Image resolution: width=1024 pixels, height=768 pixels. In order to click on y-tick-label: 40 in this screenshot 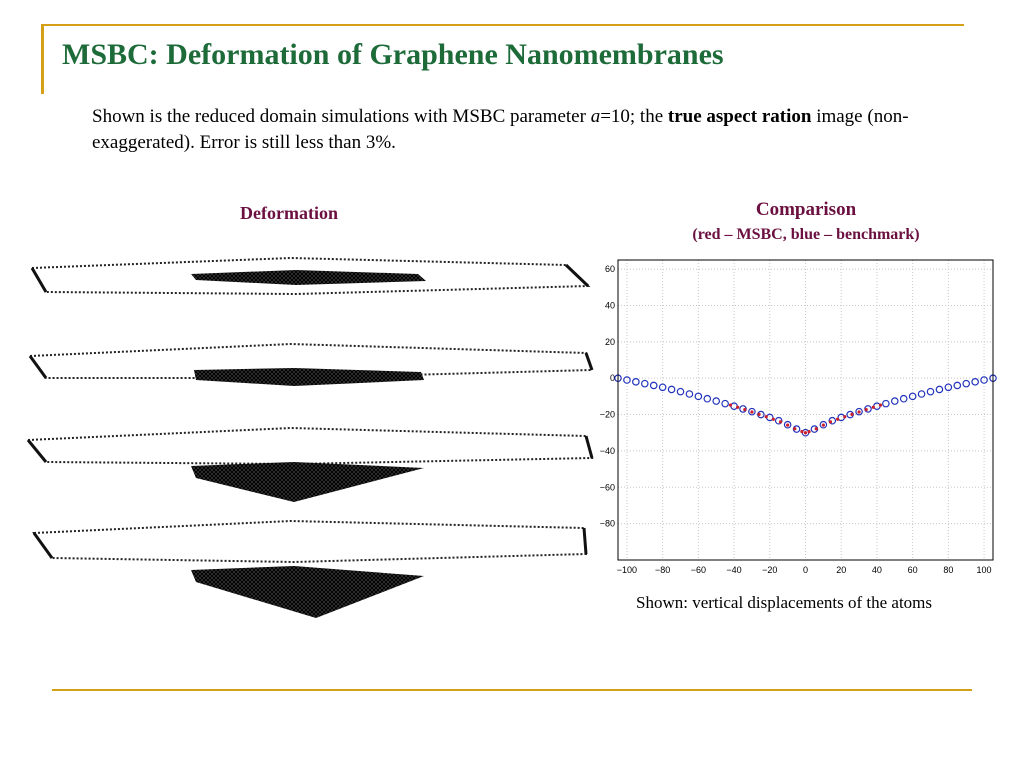, I will do `click(610, 305)`.